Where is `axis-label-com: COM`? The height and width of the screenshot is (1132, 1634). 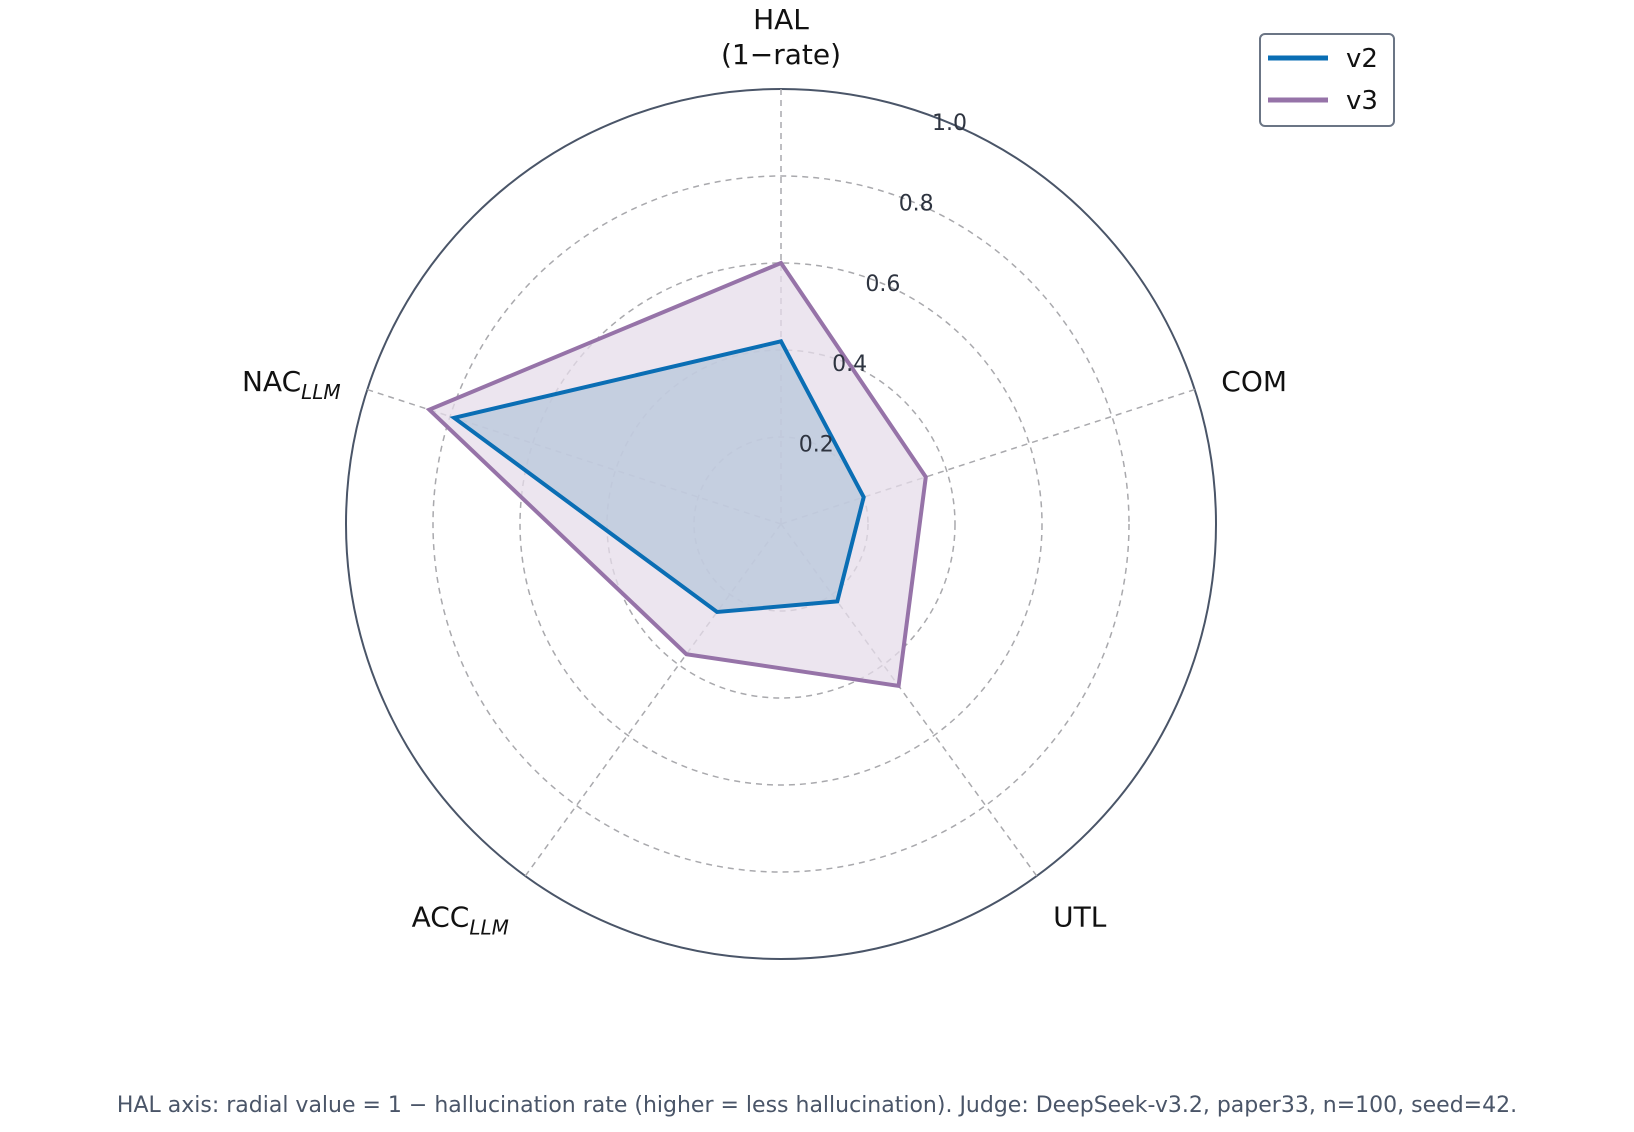
axis-label-com: COM is located at coordinates (1254, 381).